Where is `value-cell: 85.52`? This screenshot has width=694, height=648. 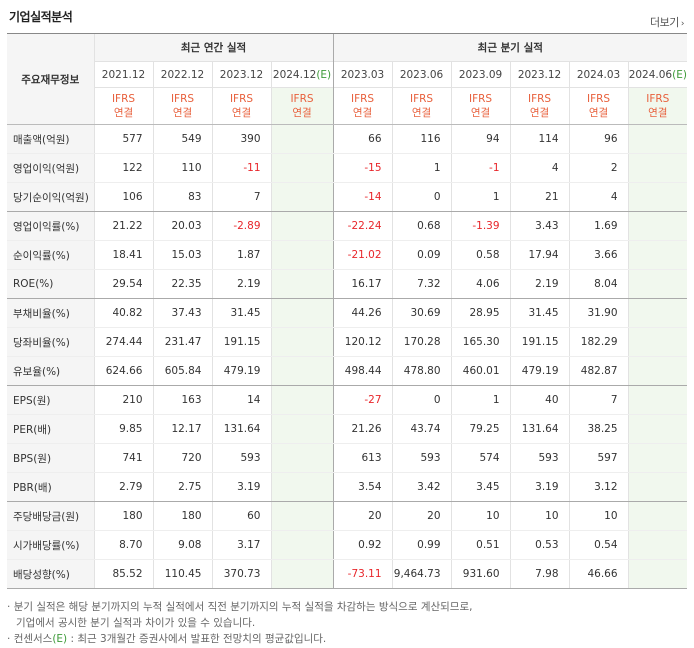
value-cell: 85.52 is located at coordinates (123, 574).